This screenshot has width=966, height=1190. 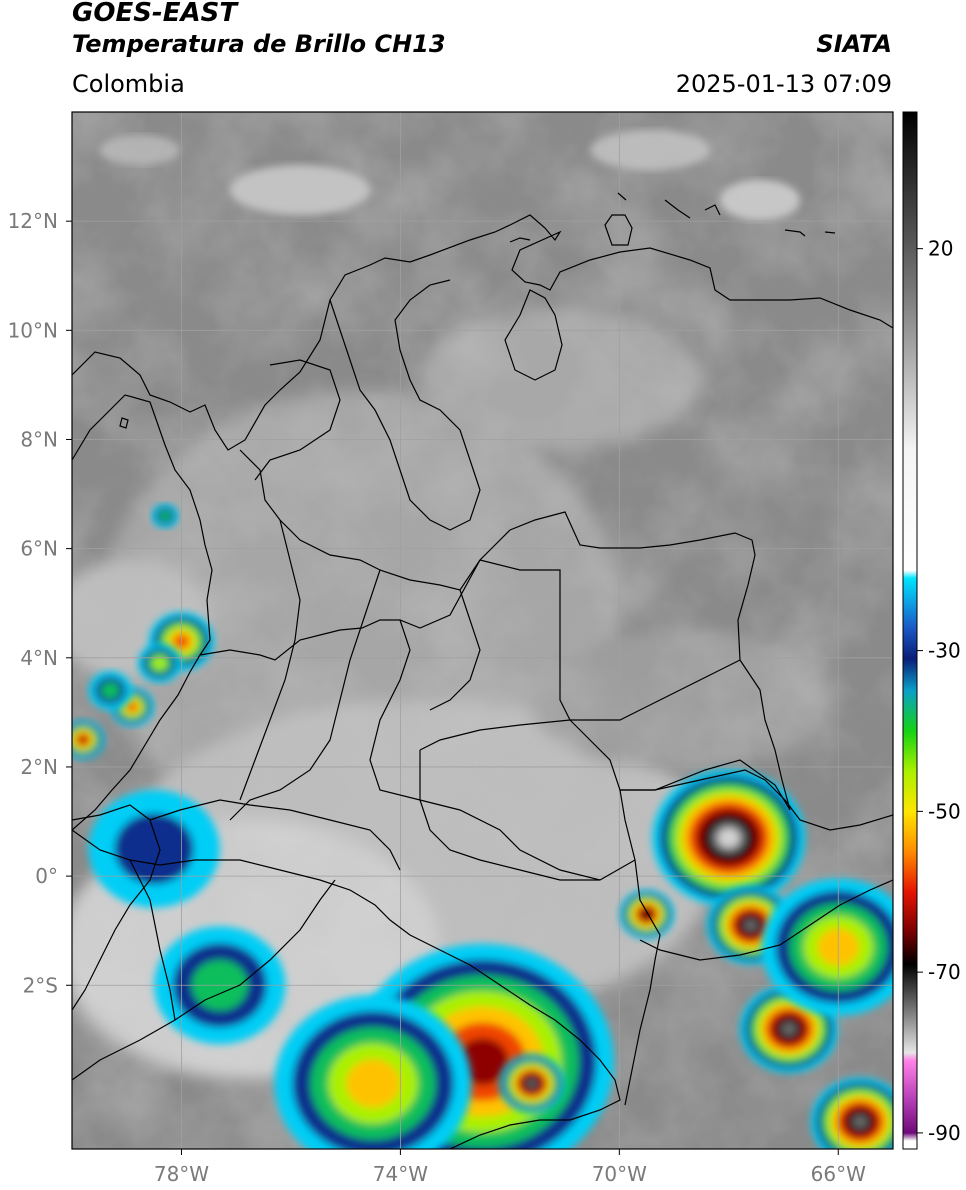 What do you see at coordinates (783, 84) in the screenshot?
I see `datetime-label: 2025-01-13 07:09` at bounding box center [783, 84].